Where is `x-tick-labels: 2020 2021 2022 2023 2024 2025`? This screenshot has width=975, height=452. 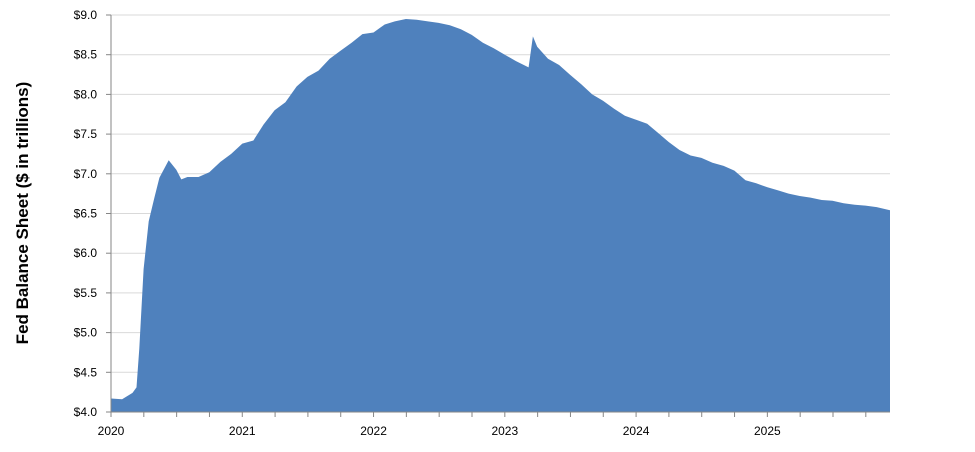
x-tick-labels: 2020 2021 2022 2023 2024 2025 is located at coordinates (439, 431).